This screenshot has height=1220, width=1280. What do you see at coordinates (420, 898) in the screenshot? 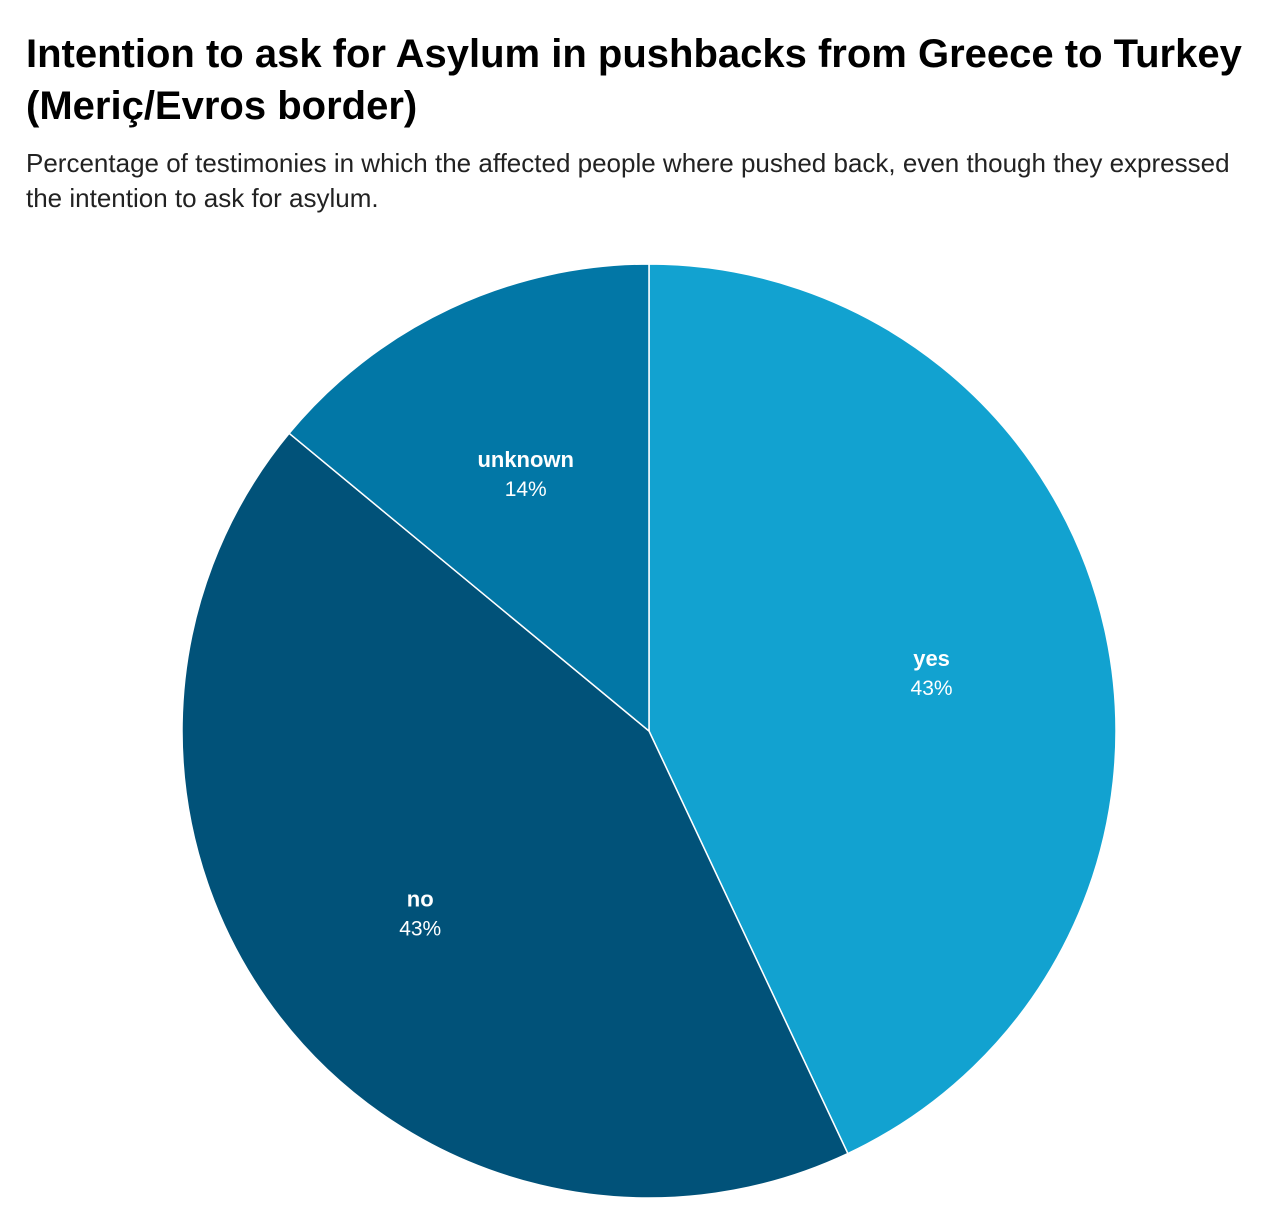
I see `slice-label-no: no` at bounding box center [420, 898].